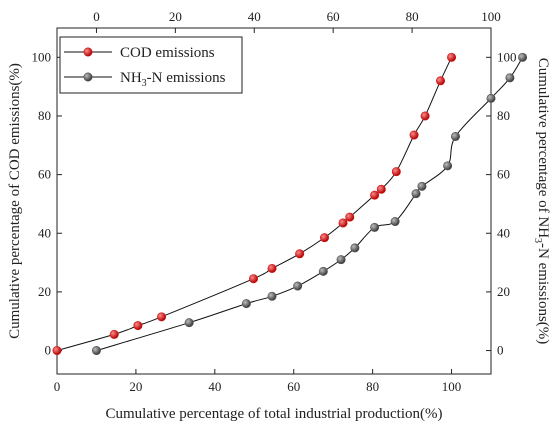 Image resolution: width=550 pixels, height=432 pixels. What do you see at coordinates (44, 174) in the screenshot?
I see `y-tick-label-left: 60` at bounding box center [44, 174].